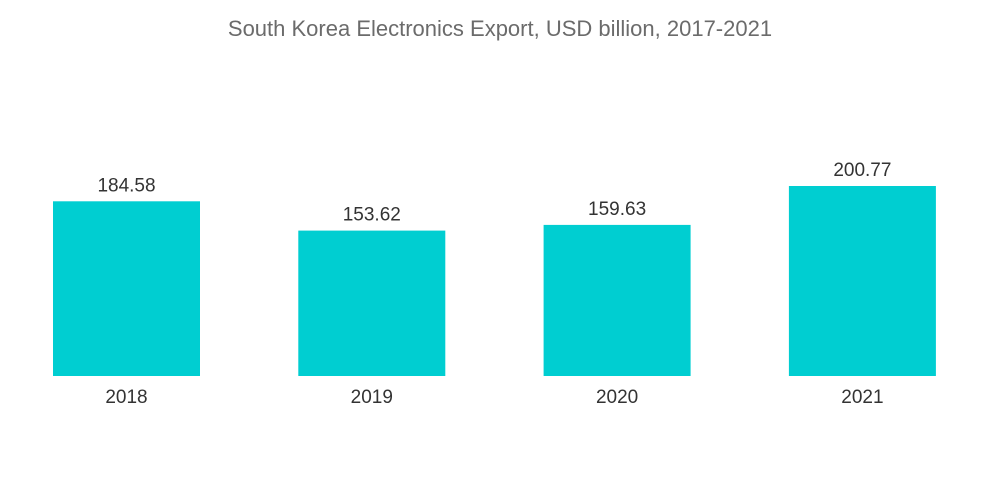 This screenshot has width=1000, height=504. What do you see at coordinates (372, 397) in the screenshot?
I see `x-tick-label-2019: 2019` at bounding box center [372, 397].